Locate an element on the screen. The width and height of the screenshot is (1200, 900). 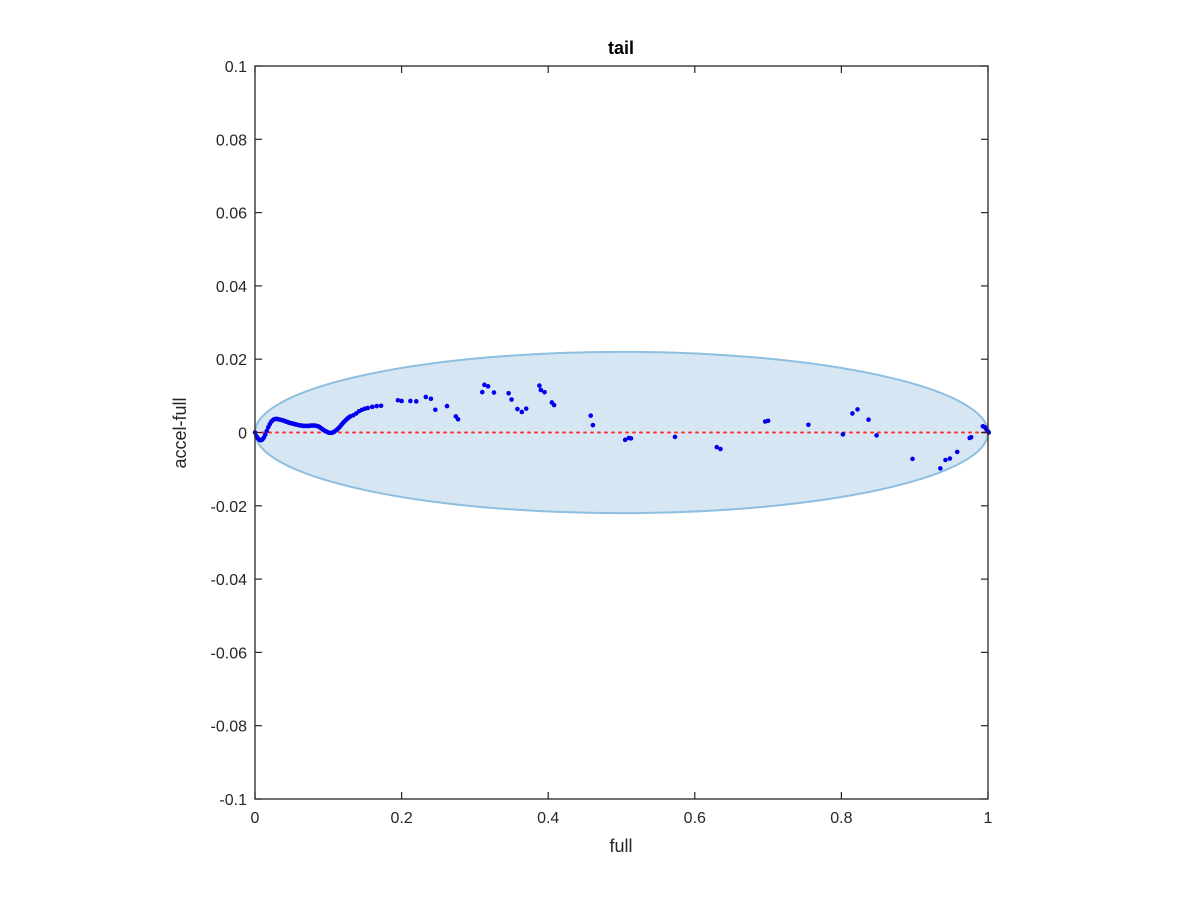
x-tick-label: 0.8 is located at coordinates (841, 818).